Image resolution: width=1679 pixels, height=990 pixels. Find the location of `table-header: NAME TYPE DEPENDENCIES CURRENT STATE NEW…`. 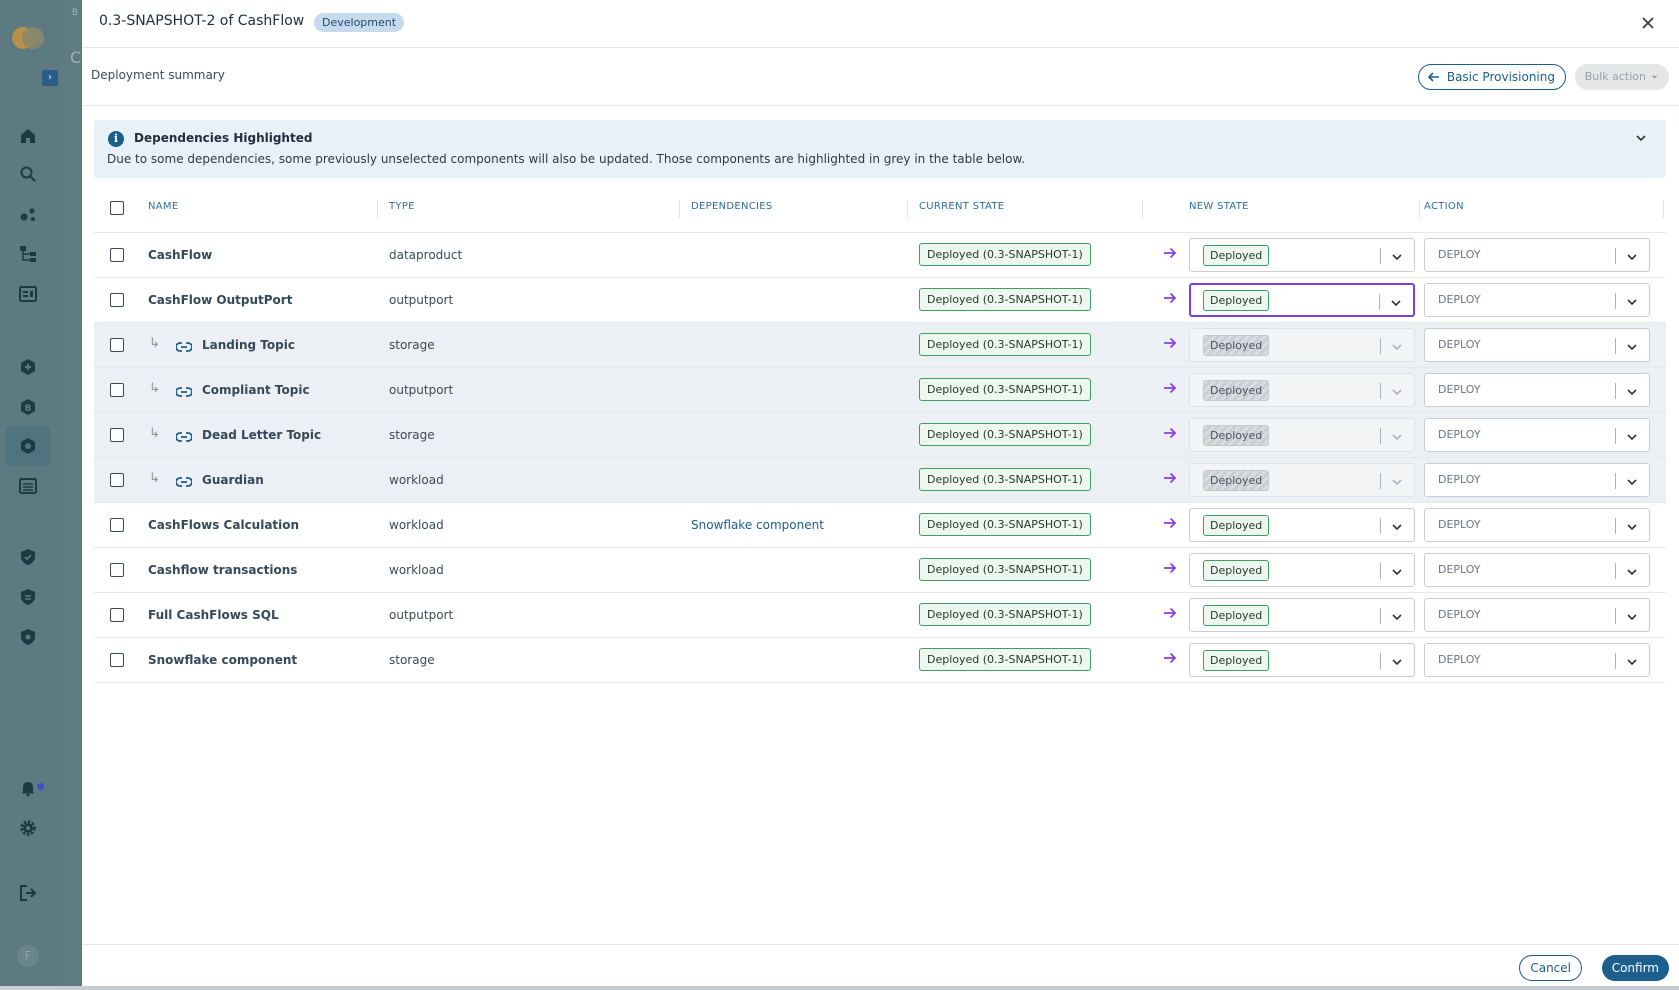

table-header: NAME TYPE DEPENDENCIES CURRENT STATE NEW… is located at coordinates (880, 211).